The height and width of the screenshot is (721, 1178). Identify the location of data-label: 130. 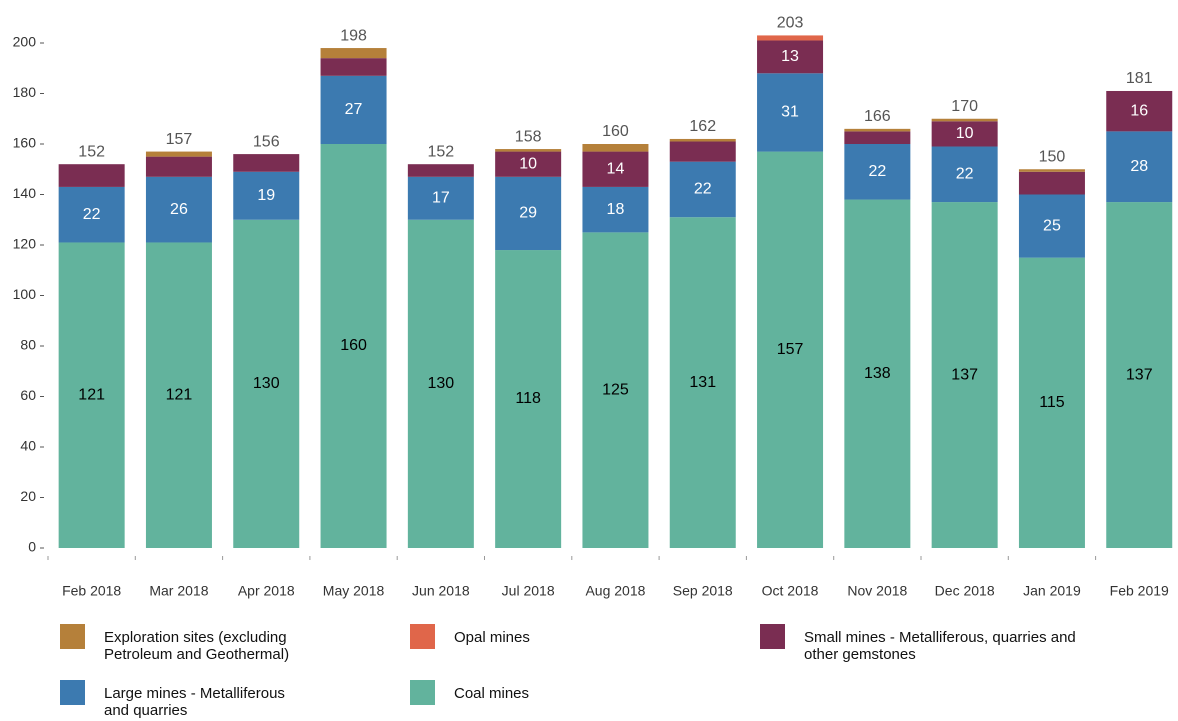
(266, 383).